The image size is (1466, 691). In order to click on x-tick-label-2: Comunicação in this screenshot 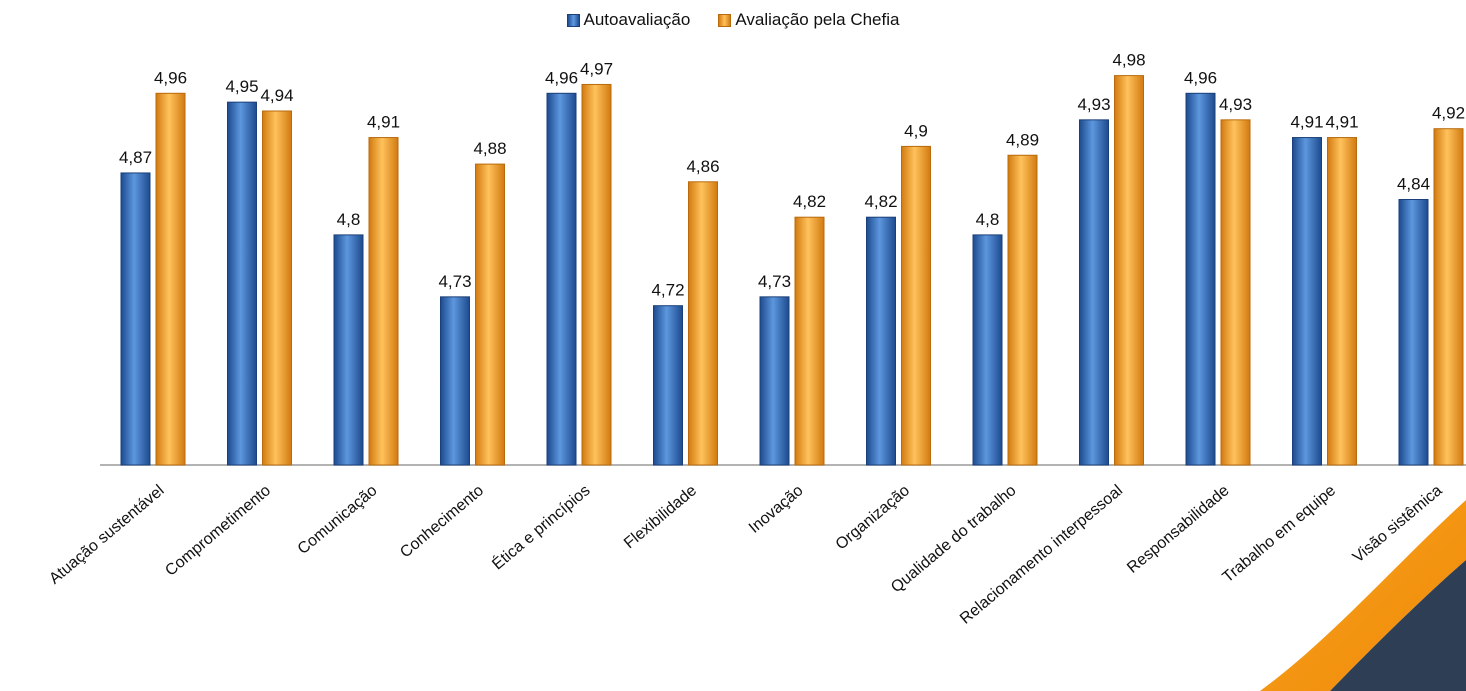, I will do `click(338, 520)`.